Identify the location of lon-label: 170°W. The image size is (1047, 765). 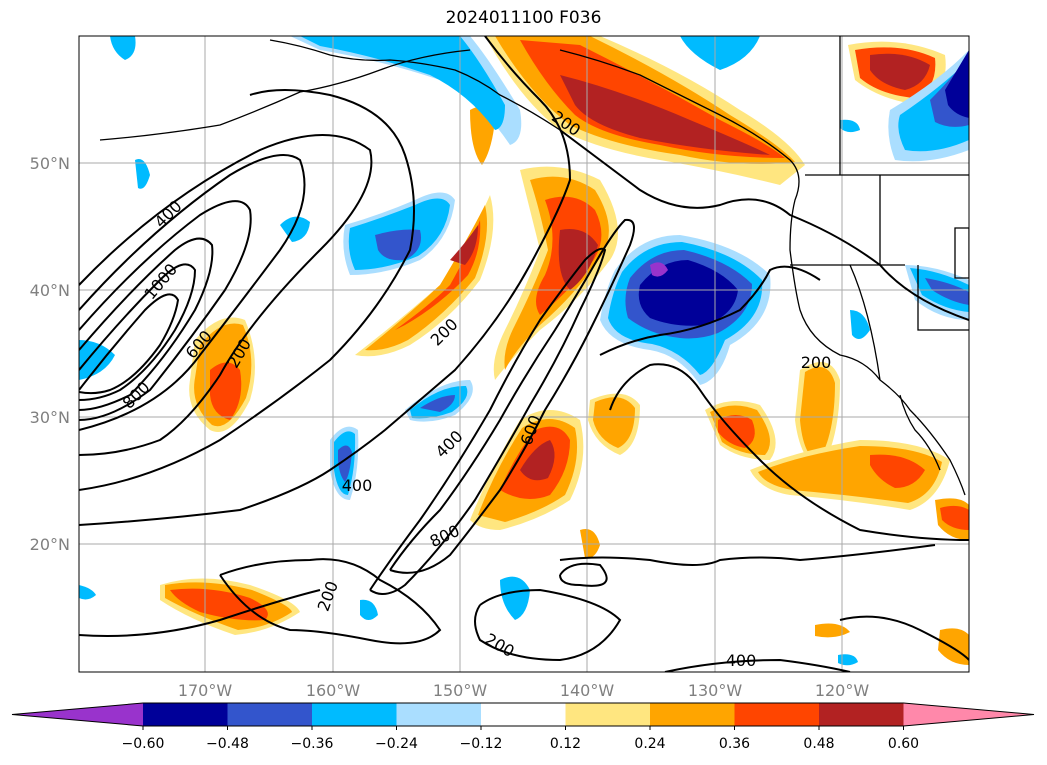
(205, 690).